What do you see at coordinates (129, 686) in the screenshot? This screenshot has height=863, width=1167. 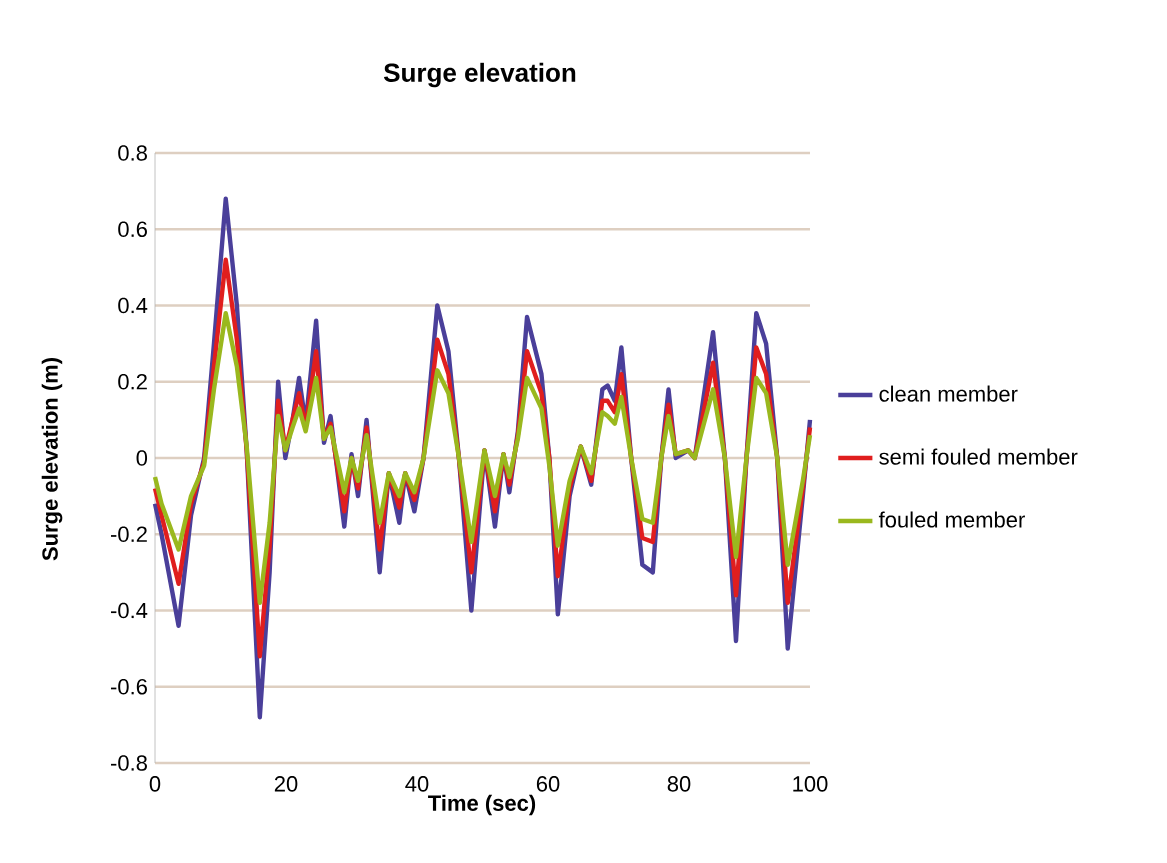 I see `y-tick-label: -0.6` at bounding box center [129, 686].